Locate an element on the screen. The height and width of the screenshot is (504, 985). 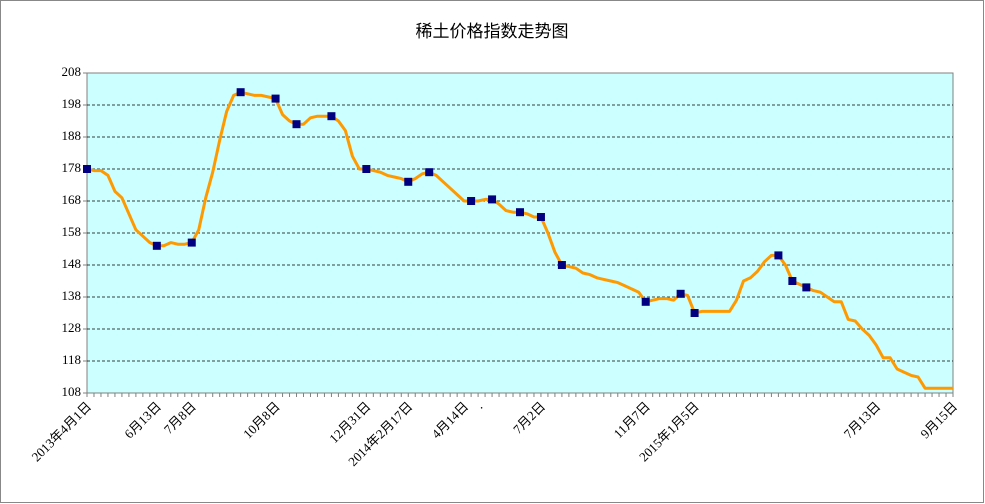
y-tick-label: 118 is located at coordinates (71, 359).